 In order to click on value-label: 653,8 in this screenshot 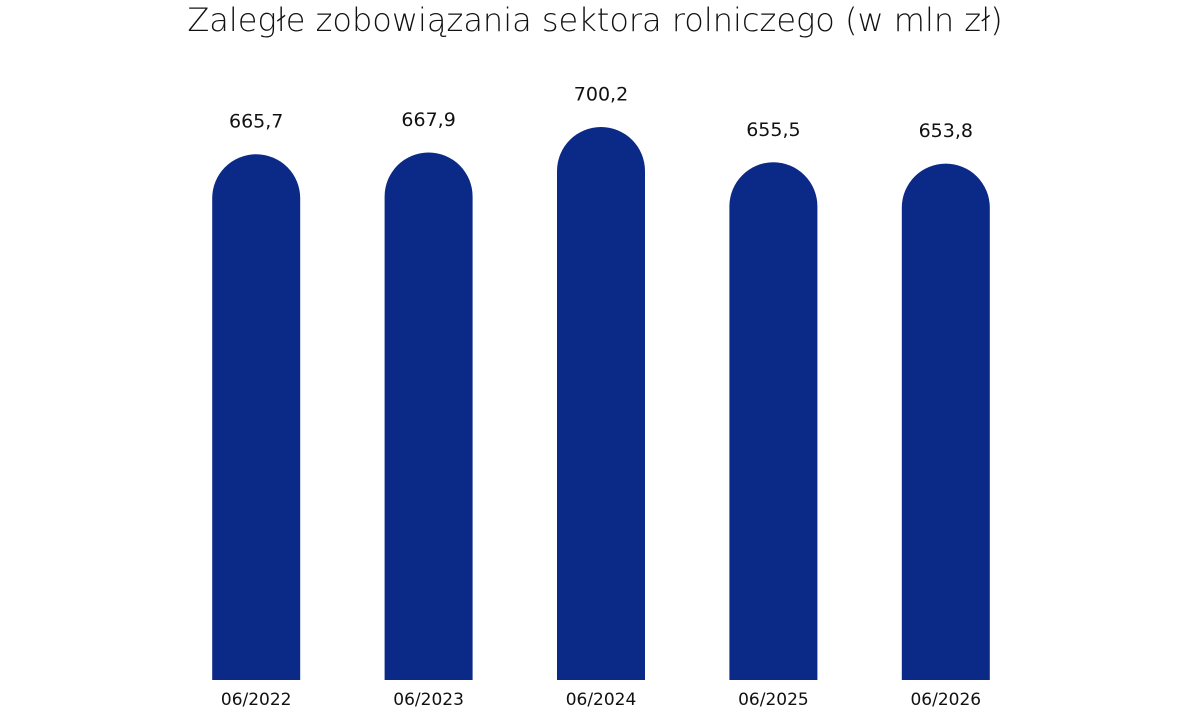, I will do `click(946, 131)`.